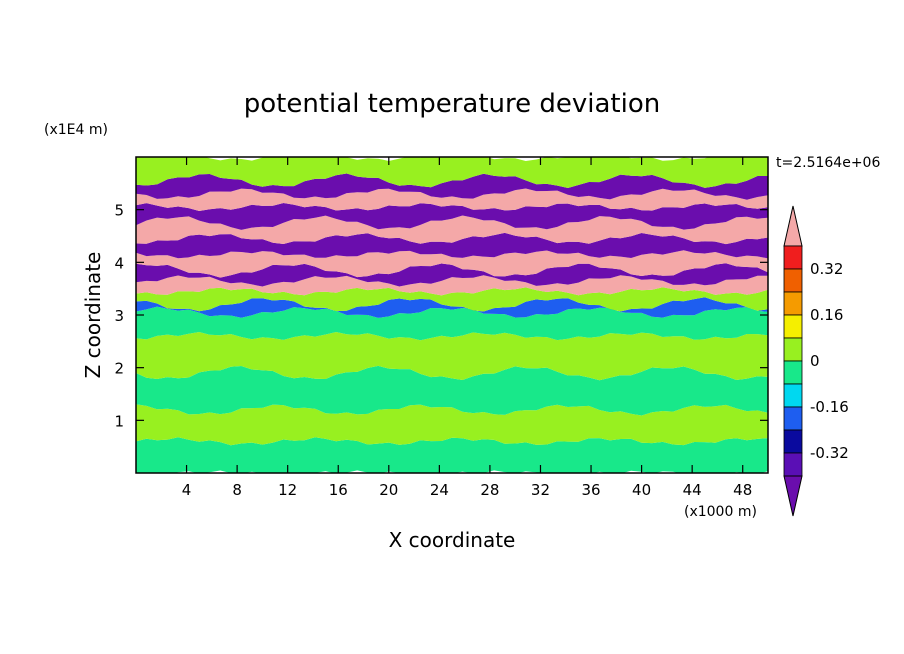 The image size is (904, 654). Describe the element at coordinates (692, 490) in the screenshot. I see `x-tick-label: 44` at that location.